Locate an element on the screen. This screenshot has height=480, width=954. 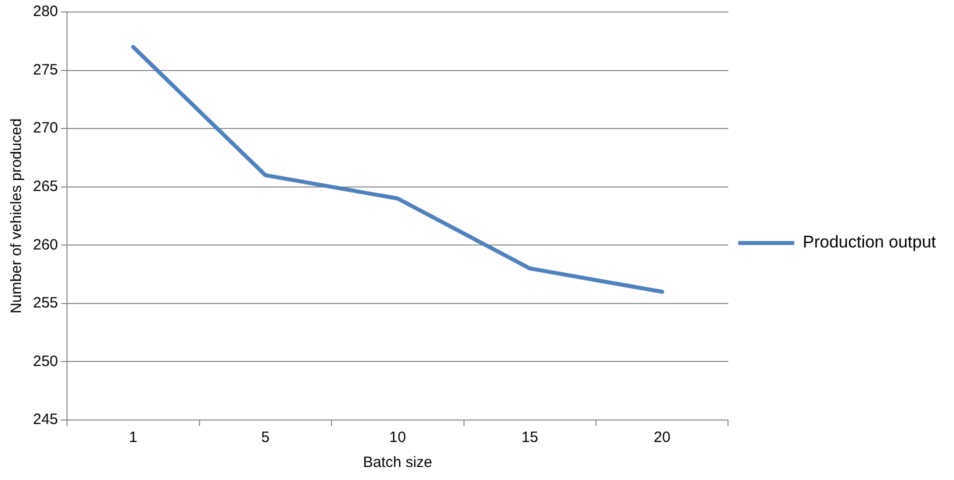
x-tick-label: 5 is located at coordinates (265, 437).